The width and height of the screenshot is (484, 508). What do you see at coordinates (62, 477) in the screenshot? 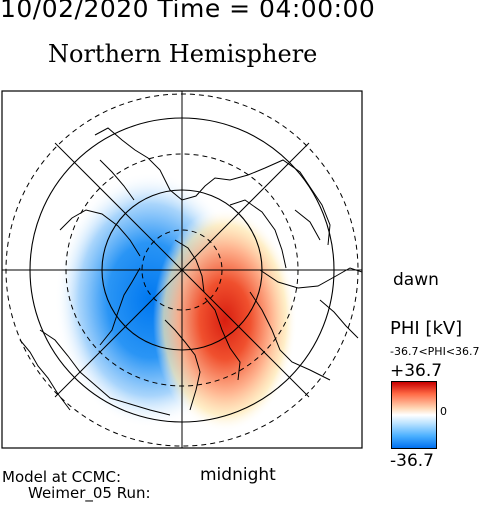
I see `model-label: Model at CCMC:` at bounding box center [62, 477].